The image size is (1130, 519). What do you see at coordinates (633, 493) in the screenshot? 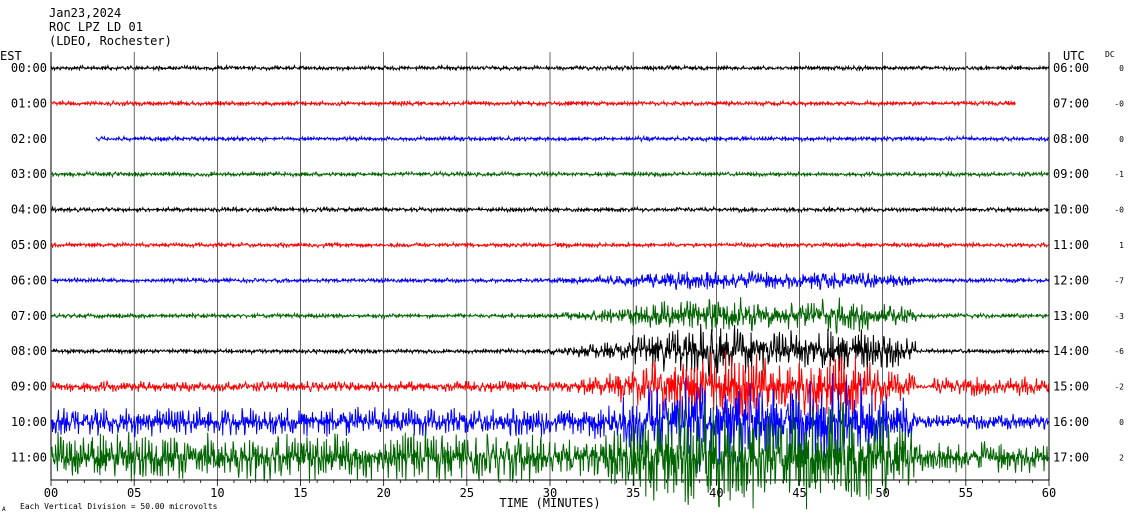
I see `x-tick-label: 35` at bounding box center [633, 493].